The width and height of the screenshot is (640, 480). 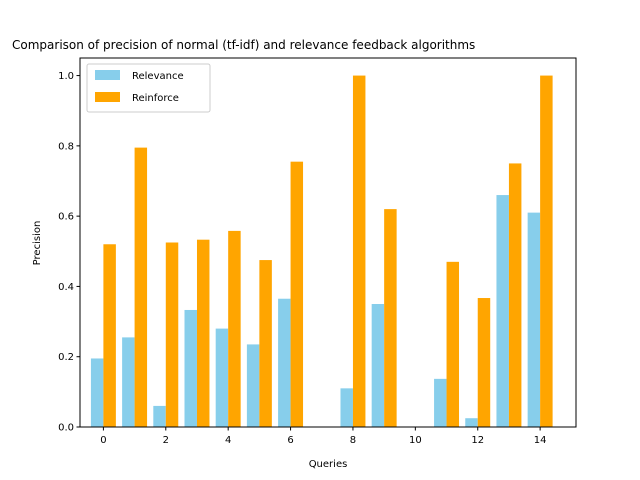 What do you see at coordinates (172, 334) in the screenshot?
I see `bar-reinforce-q2` at bounding box center [172, 334].